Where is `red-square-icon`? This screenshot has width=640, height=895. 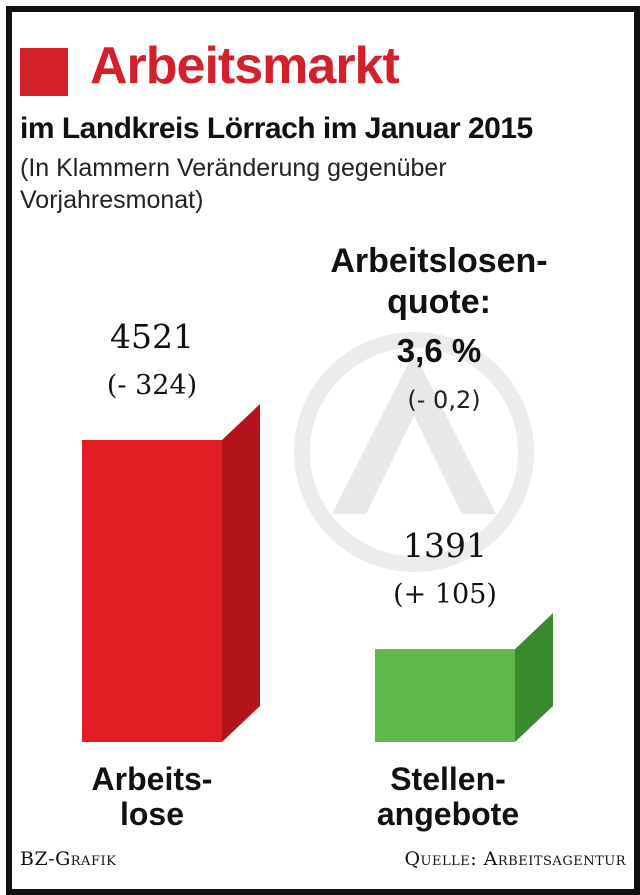 red-square-icon is located at coordinates (44, 72).